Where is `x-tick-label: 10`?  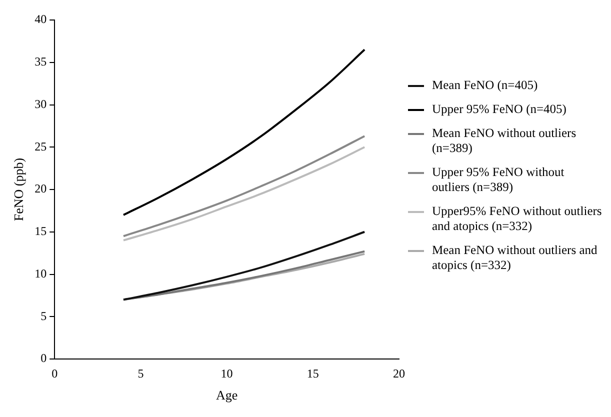 x-tick-label: 10 is located at coordinates (226, 373).